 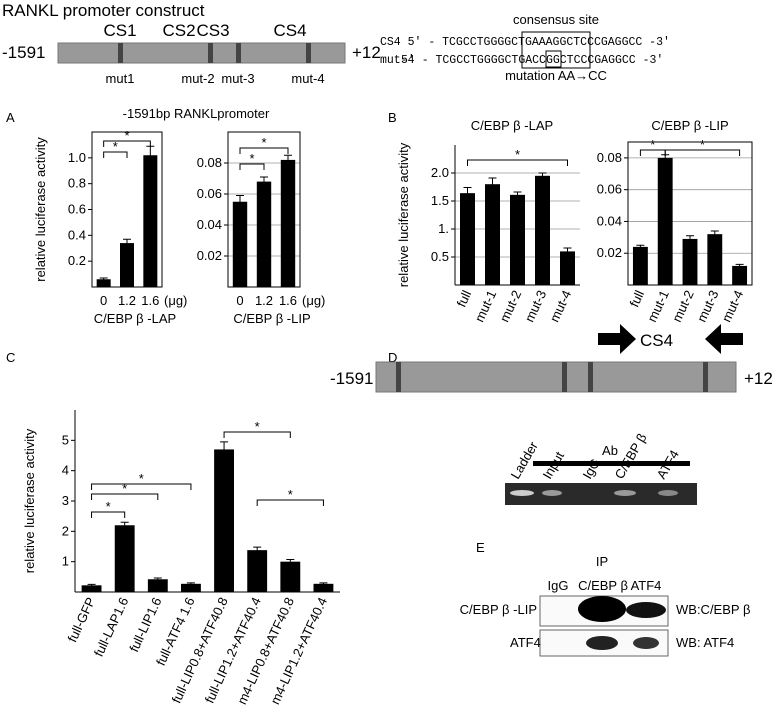 I want to click on site-label: CS2, so click(x=178, y=30).